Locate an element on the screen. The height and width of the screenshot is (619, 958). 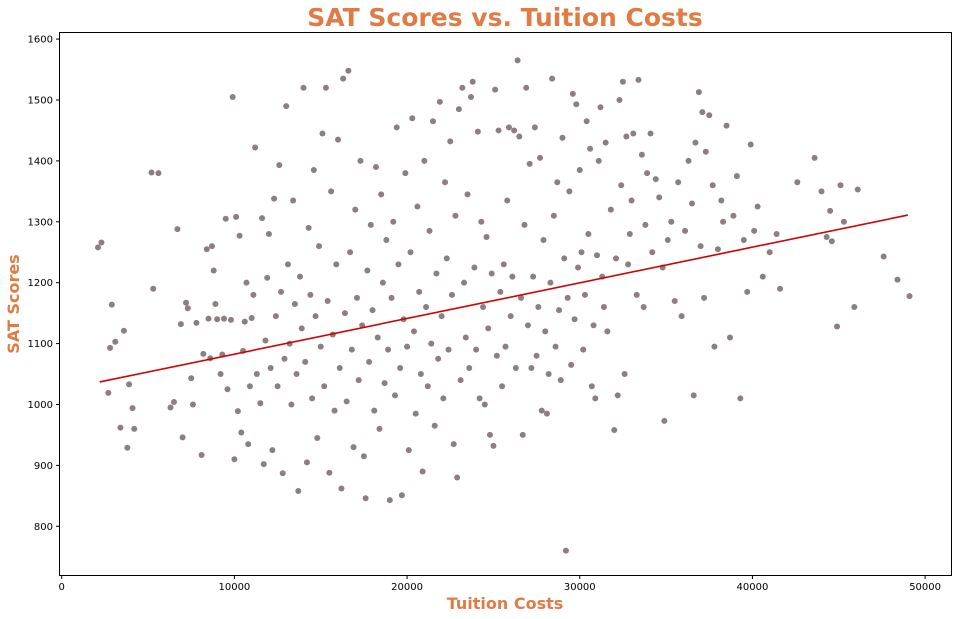
y-tick-label: 1600 is located at coordinates (40, 40).